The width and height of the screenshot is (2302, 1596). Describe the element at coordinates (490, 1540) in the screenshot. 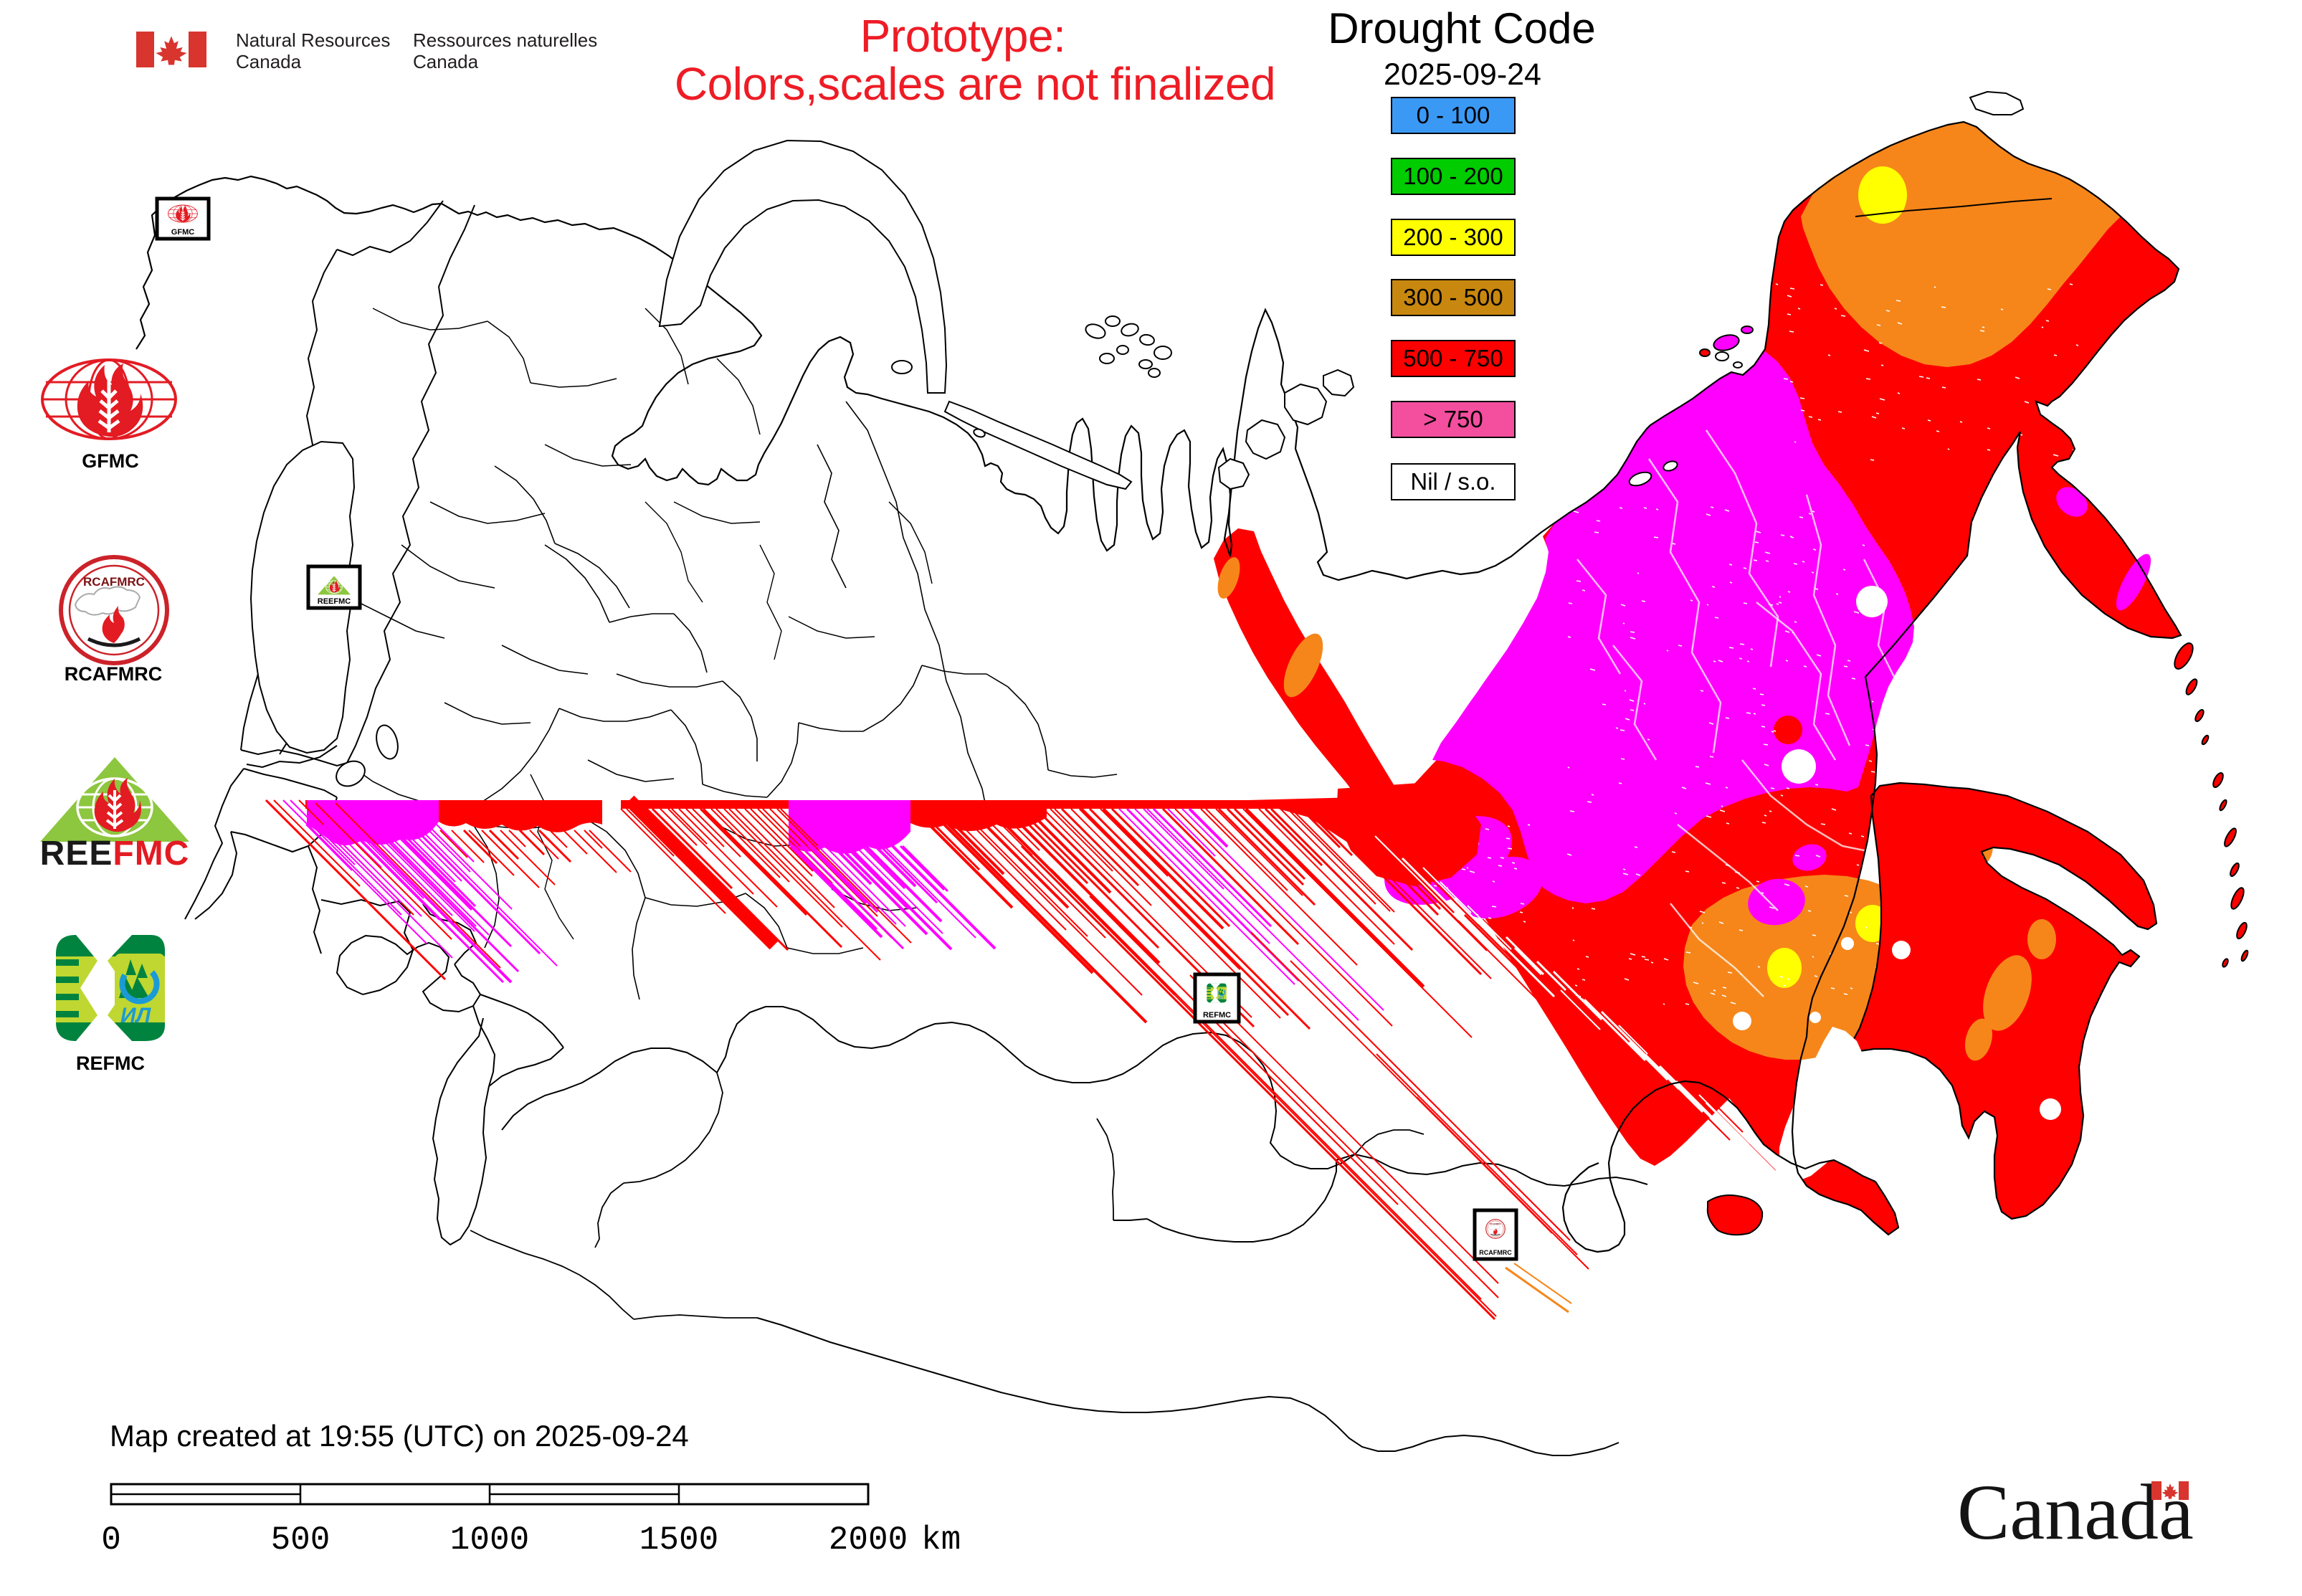

I see `svg-text: 1000` at that location.